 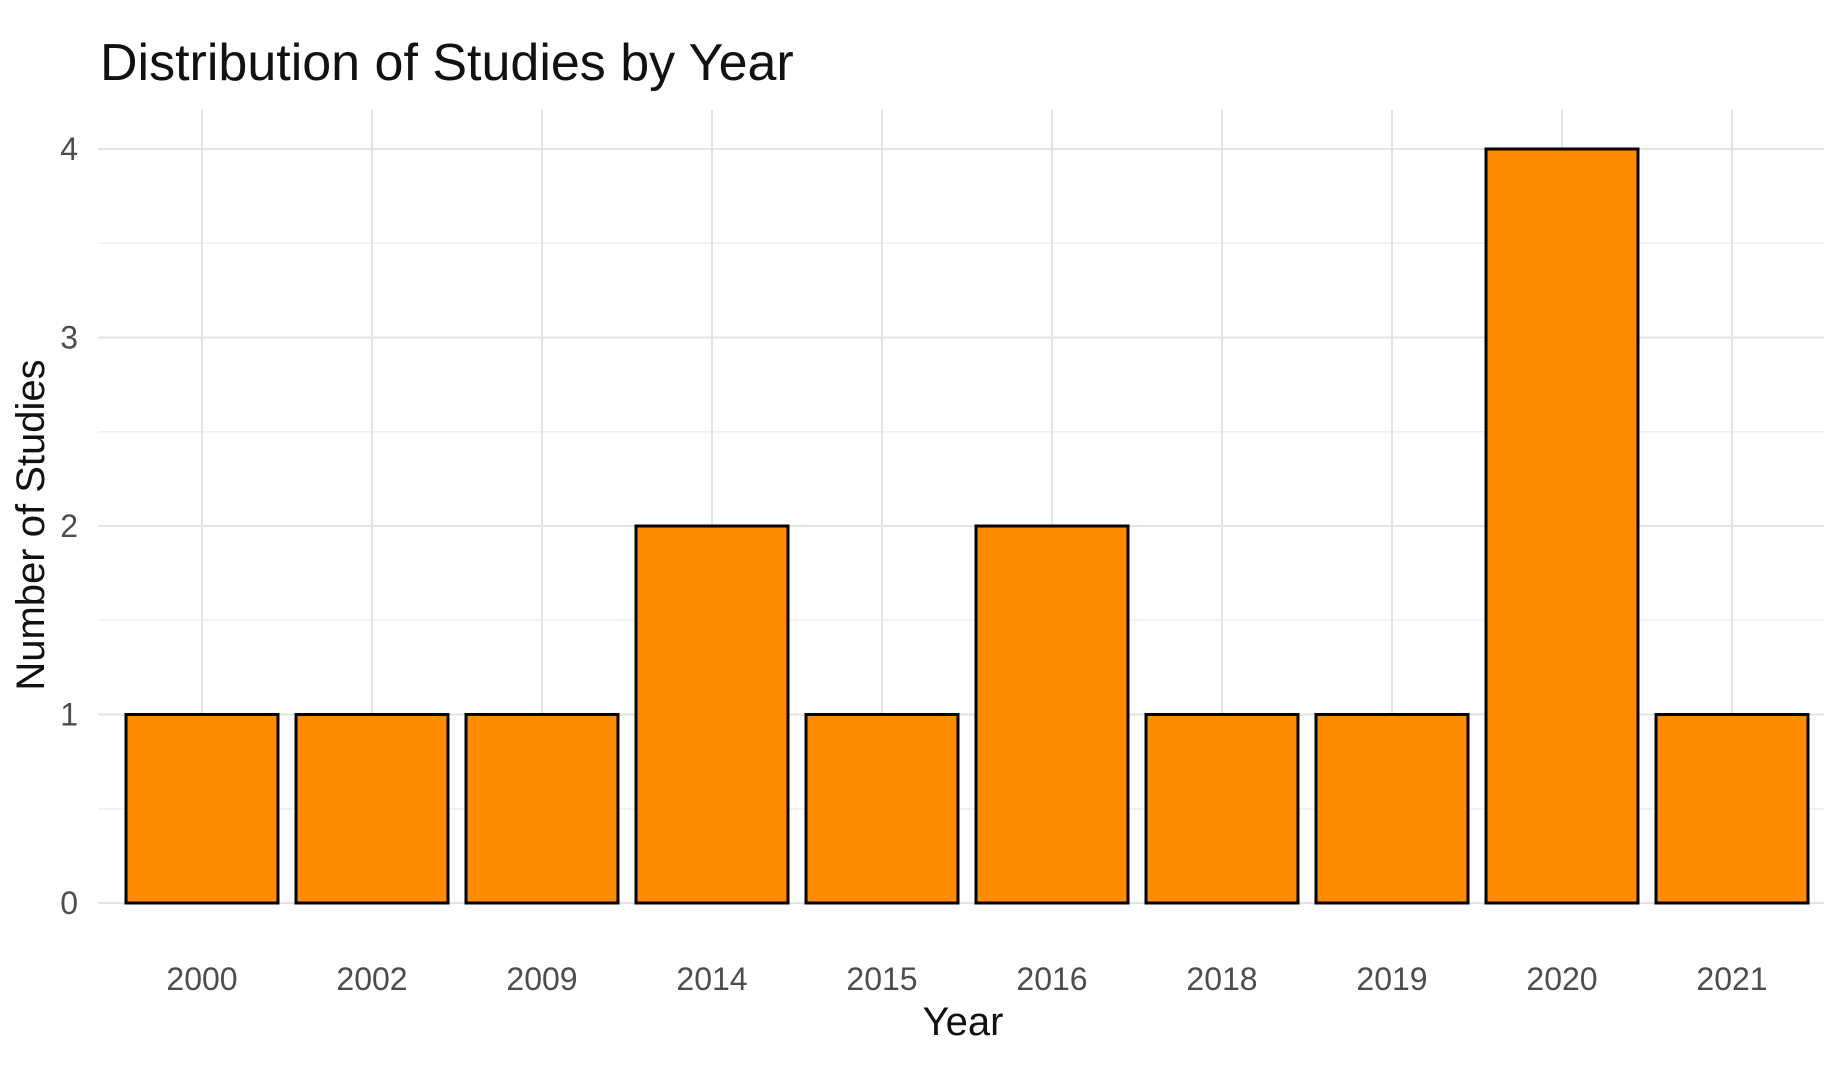 What do you see at coordinates (541, 979) in the screenshot?
I see `x-tick-label: 2009` at bounding box center [541, 979].